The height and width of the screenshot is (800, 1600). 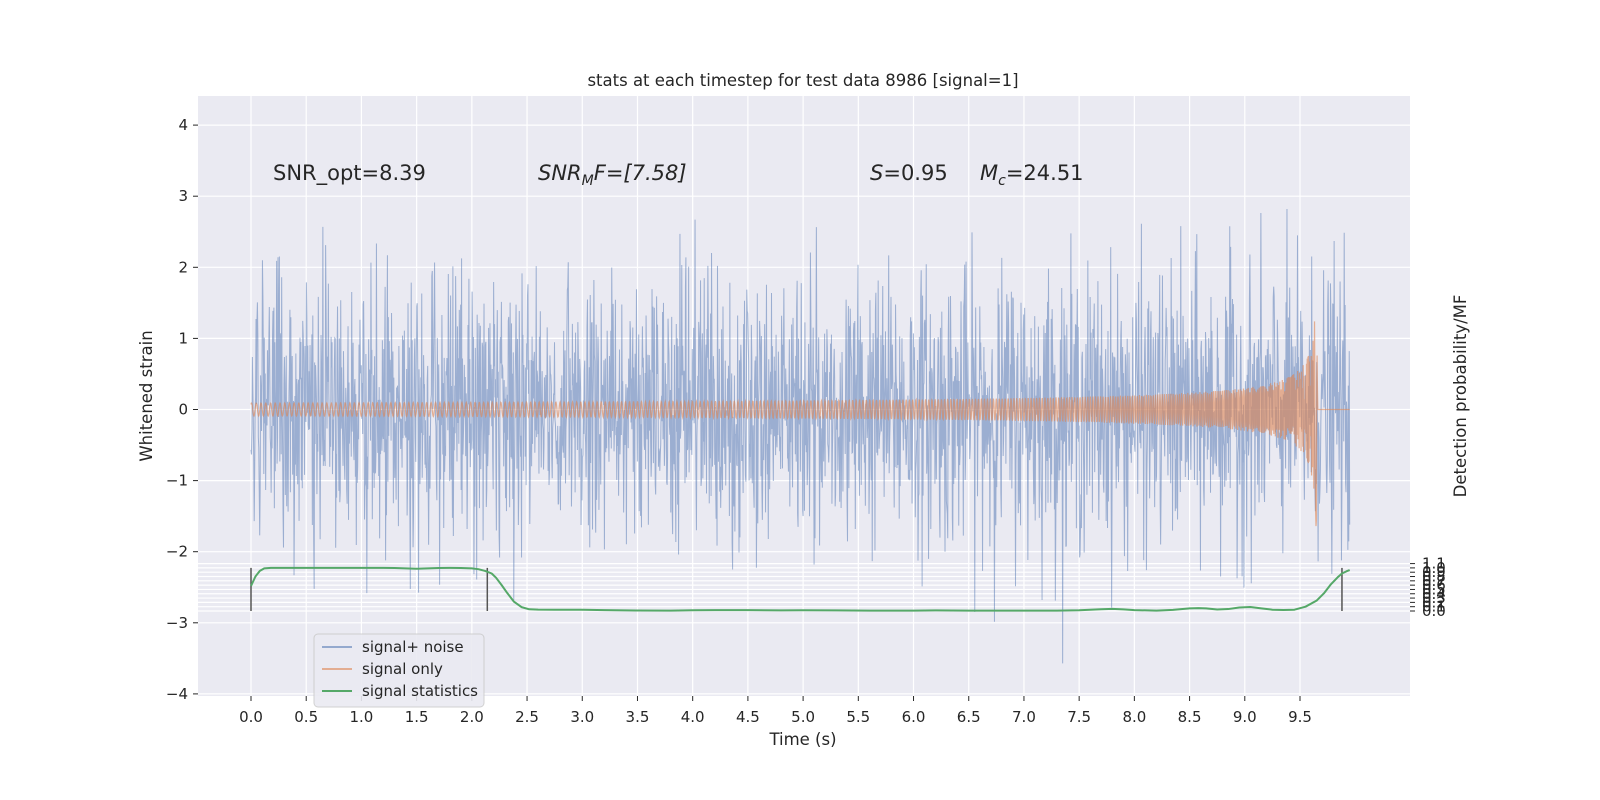 What do you see at coordinates (183, 267) in the screenshot?
I see `y-left-tick-label: 2` at bounding box center [183, 267].